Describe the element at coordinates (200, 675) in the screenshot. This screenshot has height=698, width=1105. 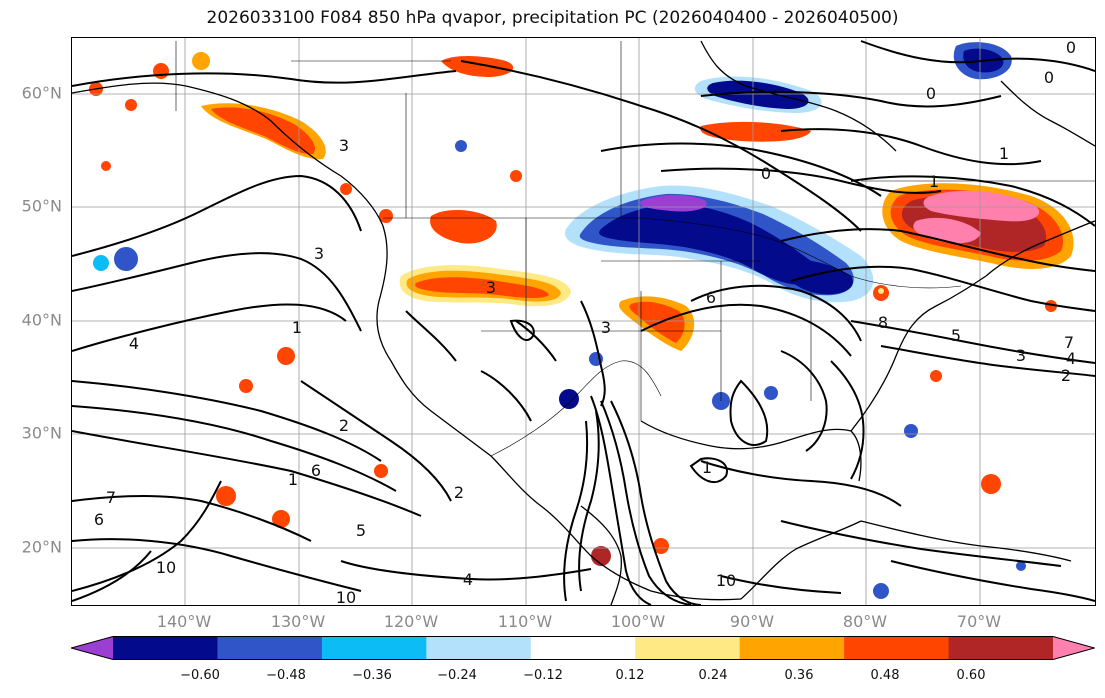
I see `colorbar-tick: −0.60` at that location.